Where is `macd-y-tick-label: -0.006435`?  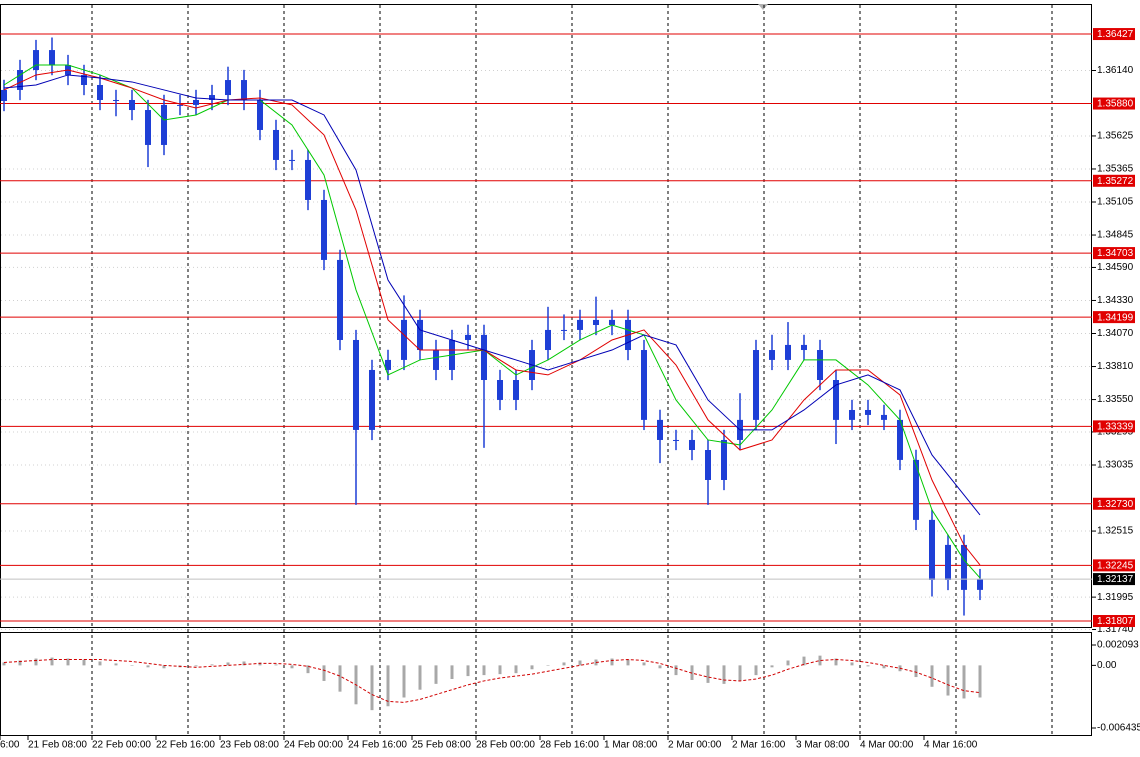 macd-y-tick-label: -0.006435 is located at coordinates (1118, 728).